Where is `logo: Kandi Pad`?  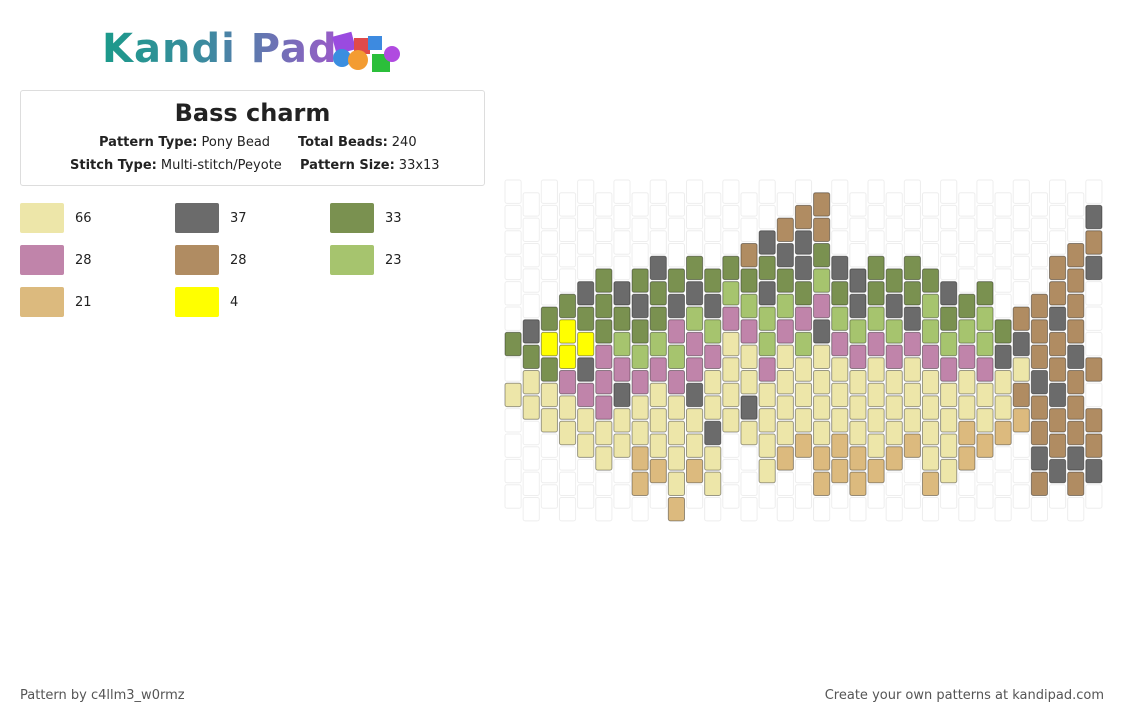 logo: Kandi Pad is located at coordinates (220, 49).